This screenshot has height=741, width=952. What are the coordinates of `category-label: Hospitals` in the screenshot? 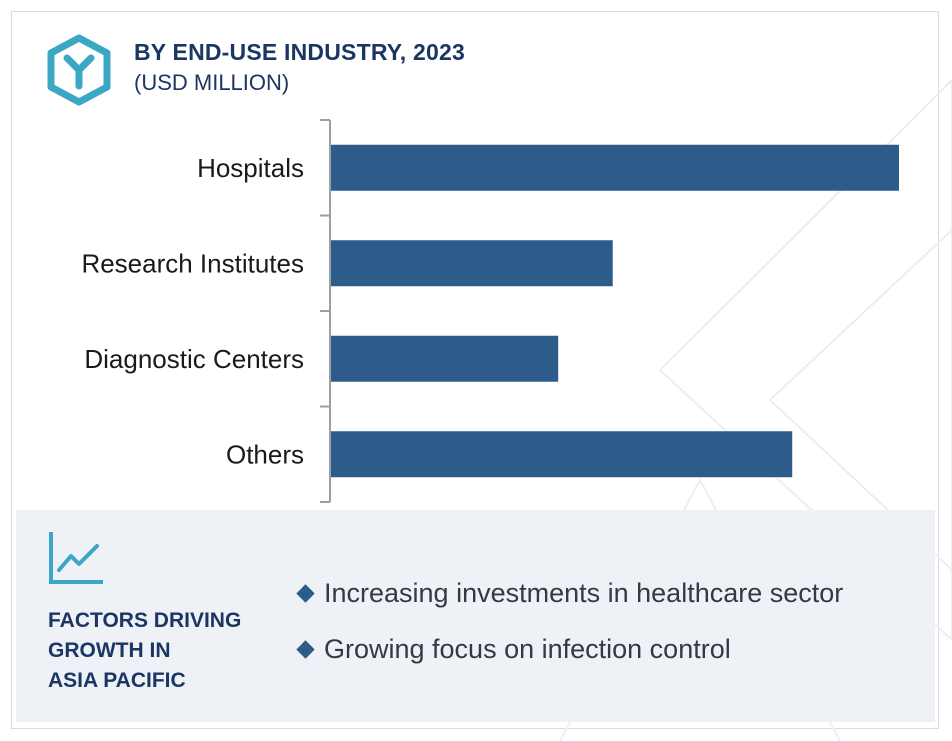 It's located at (250, 168).